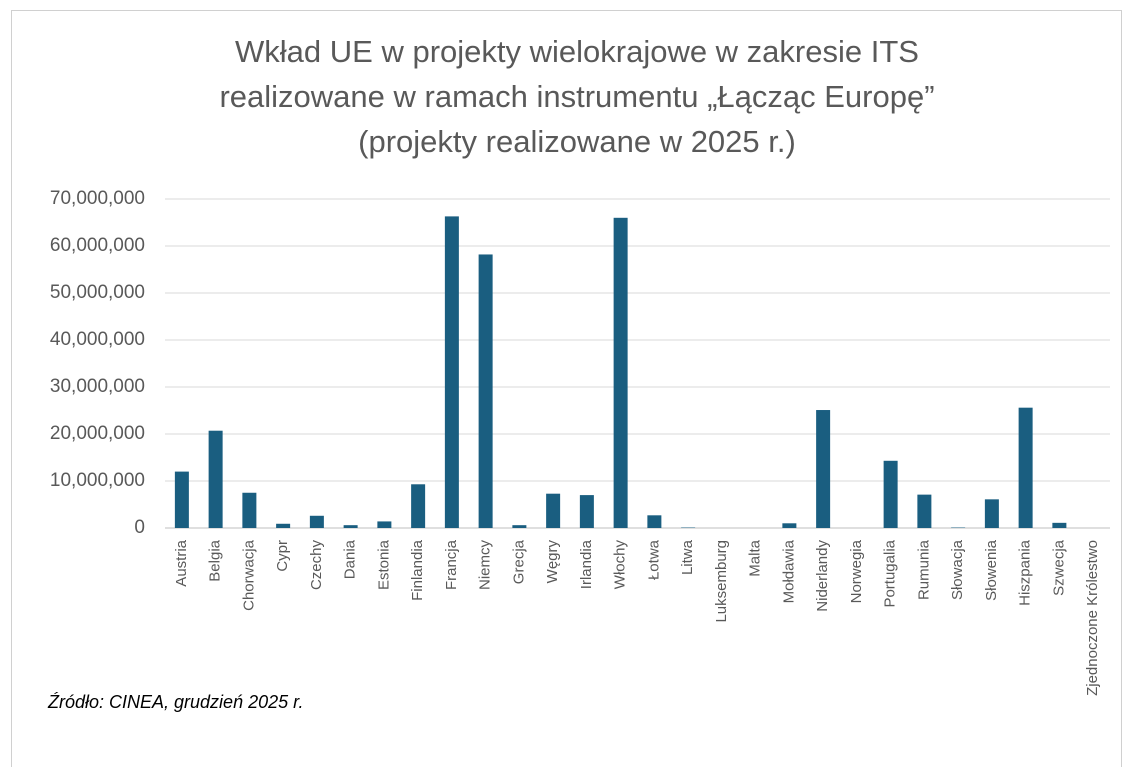 Image resolution: width=1125 pixels, height=767 pixels. I want to click on x-tick-label: Estonia, so click(383, 564).